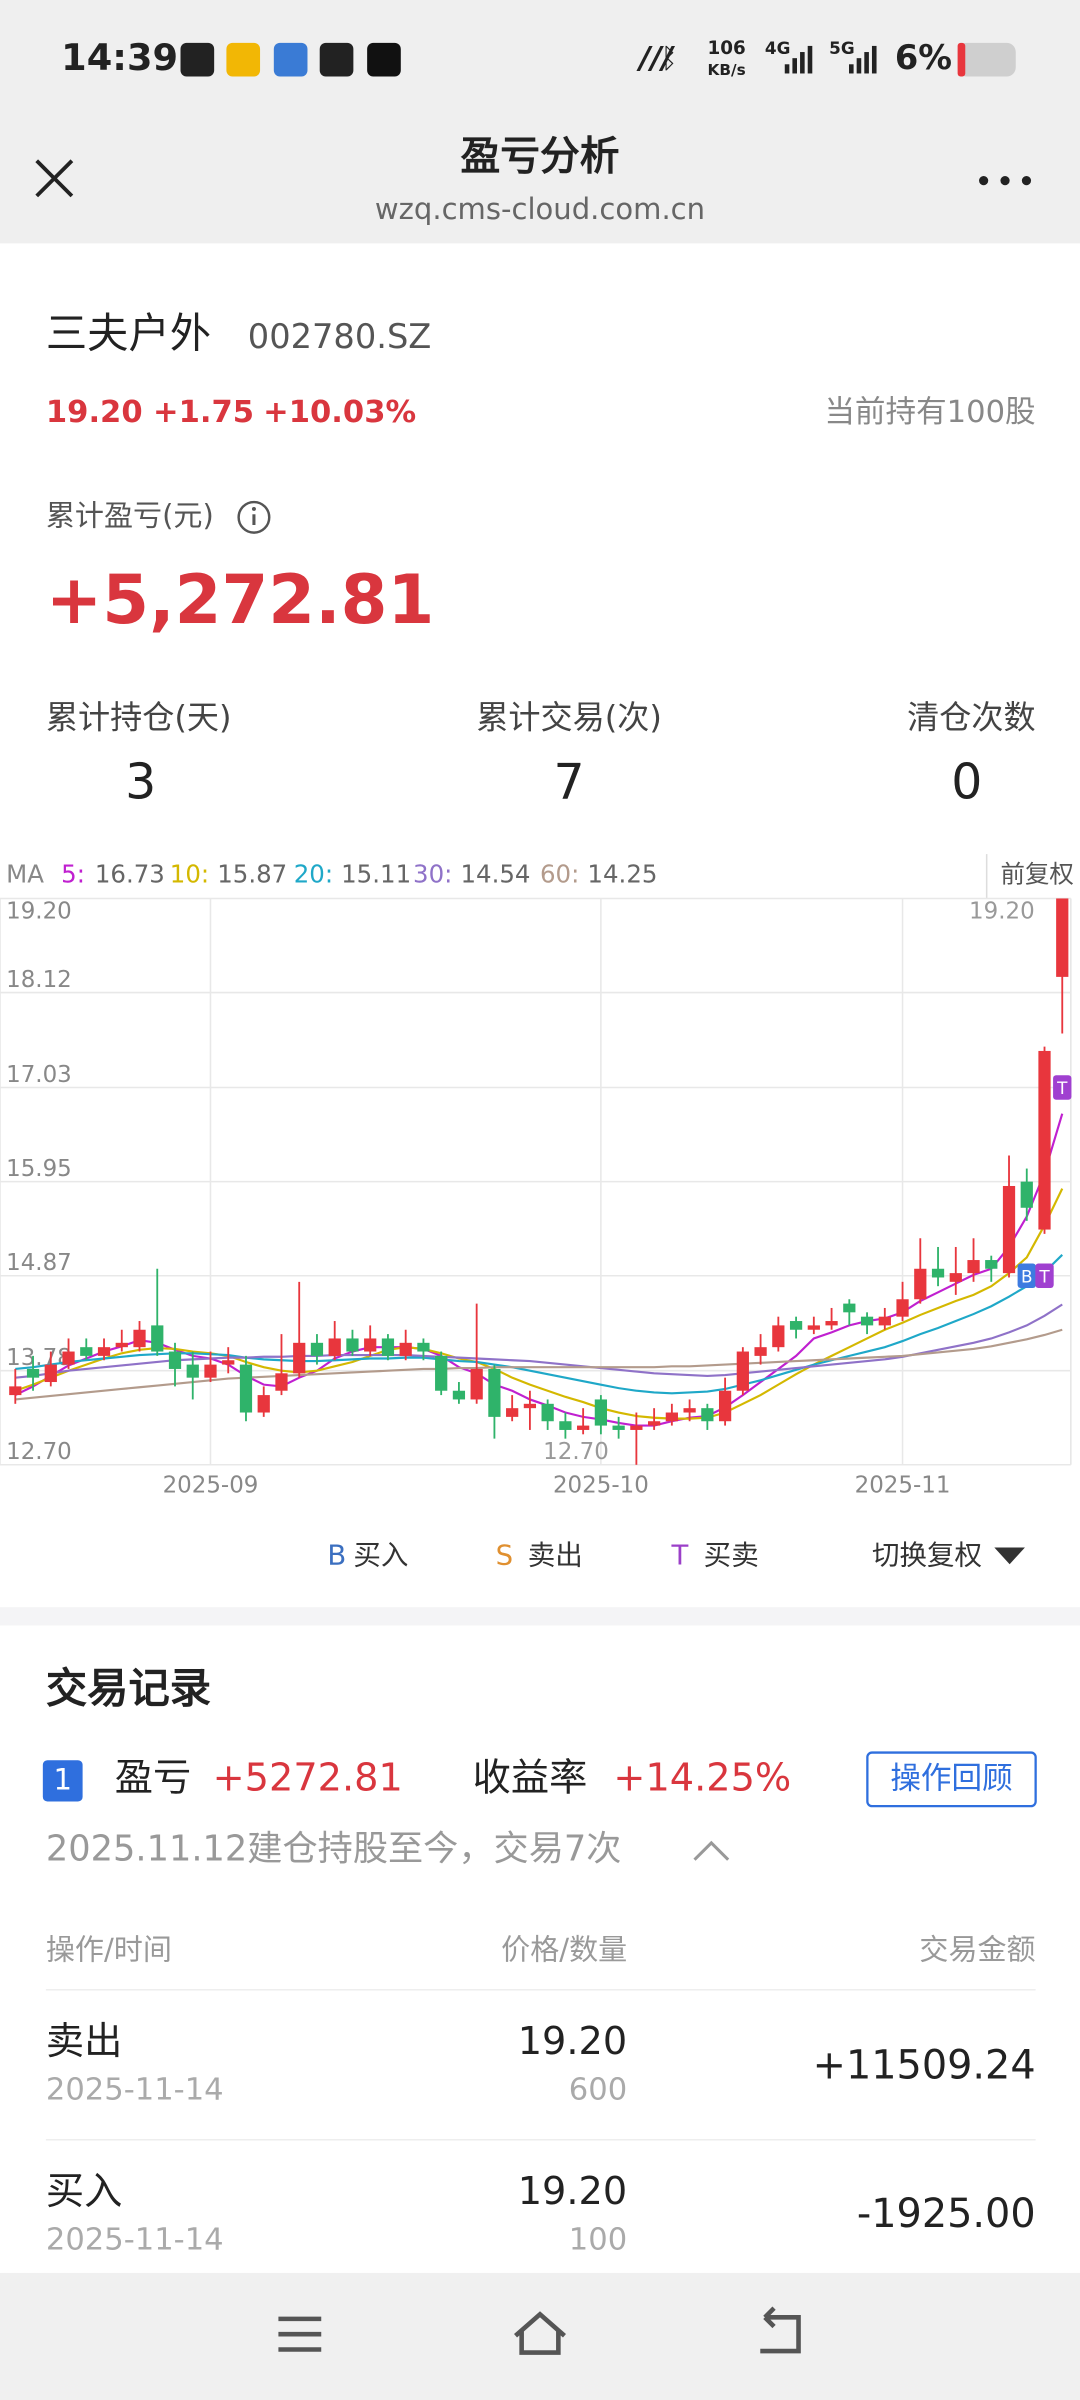 This screenshot has height=2400, width=1080. I want to click on trade-marker, so click(1062, 1087).